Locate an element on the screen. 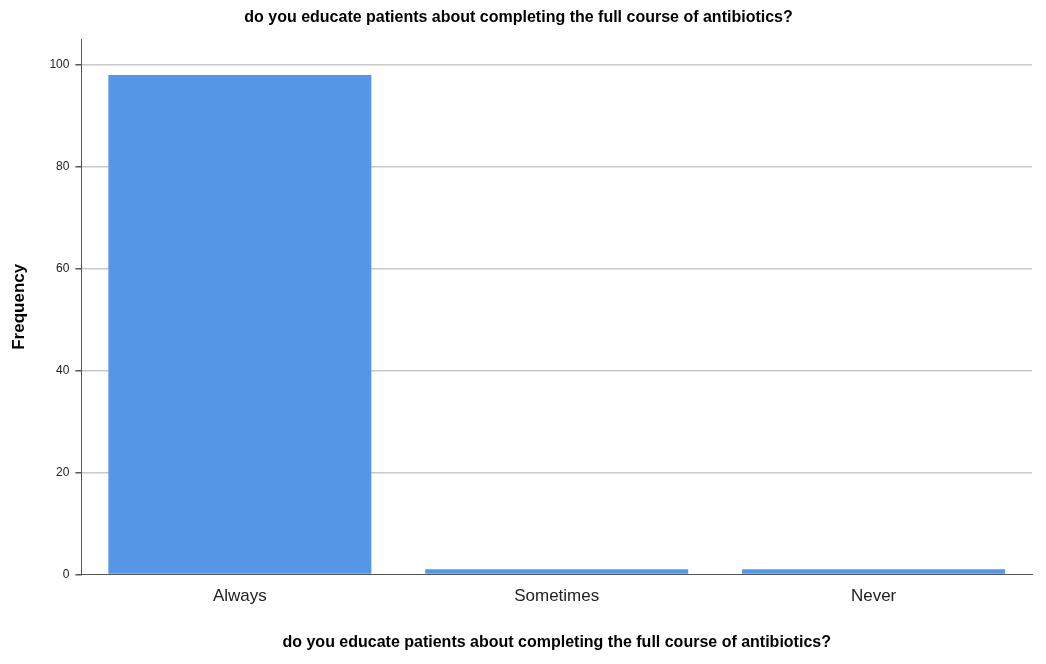  x-axis-title: do you educate patients about completing the full course of antibiotics? is located at coordinates (556, 641).